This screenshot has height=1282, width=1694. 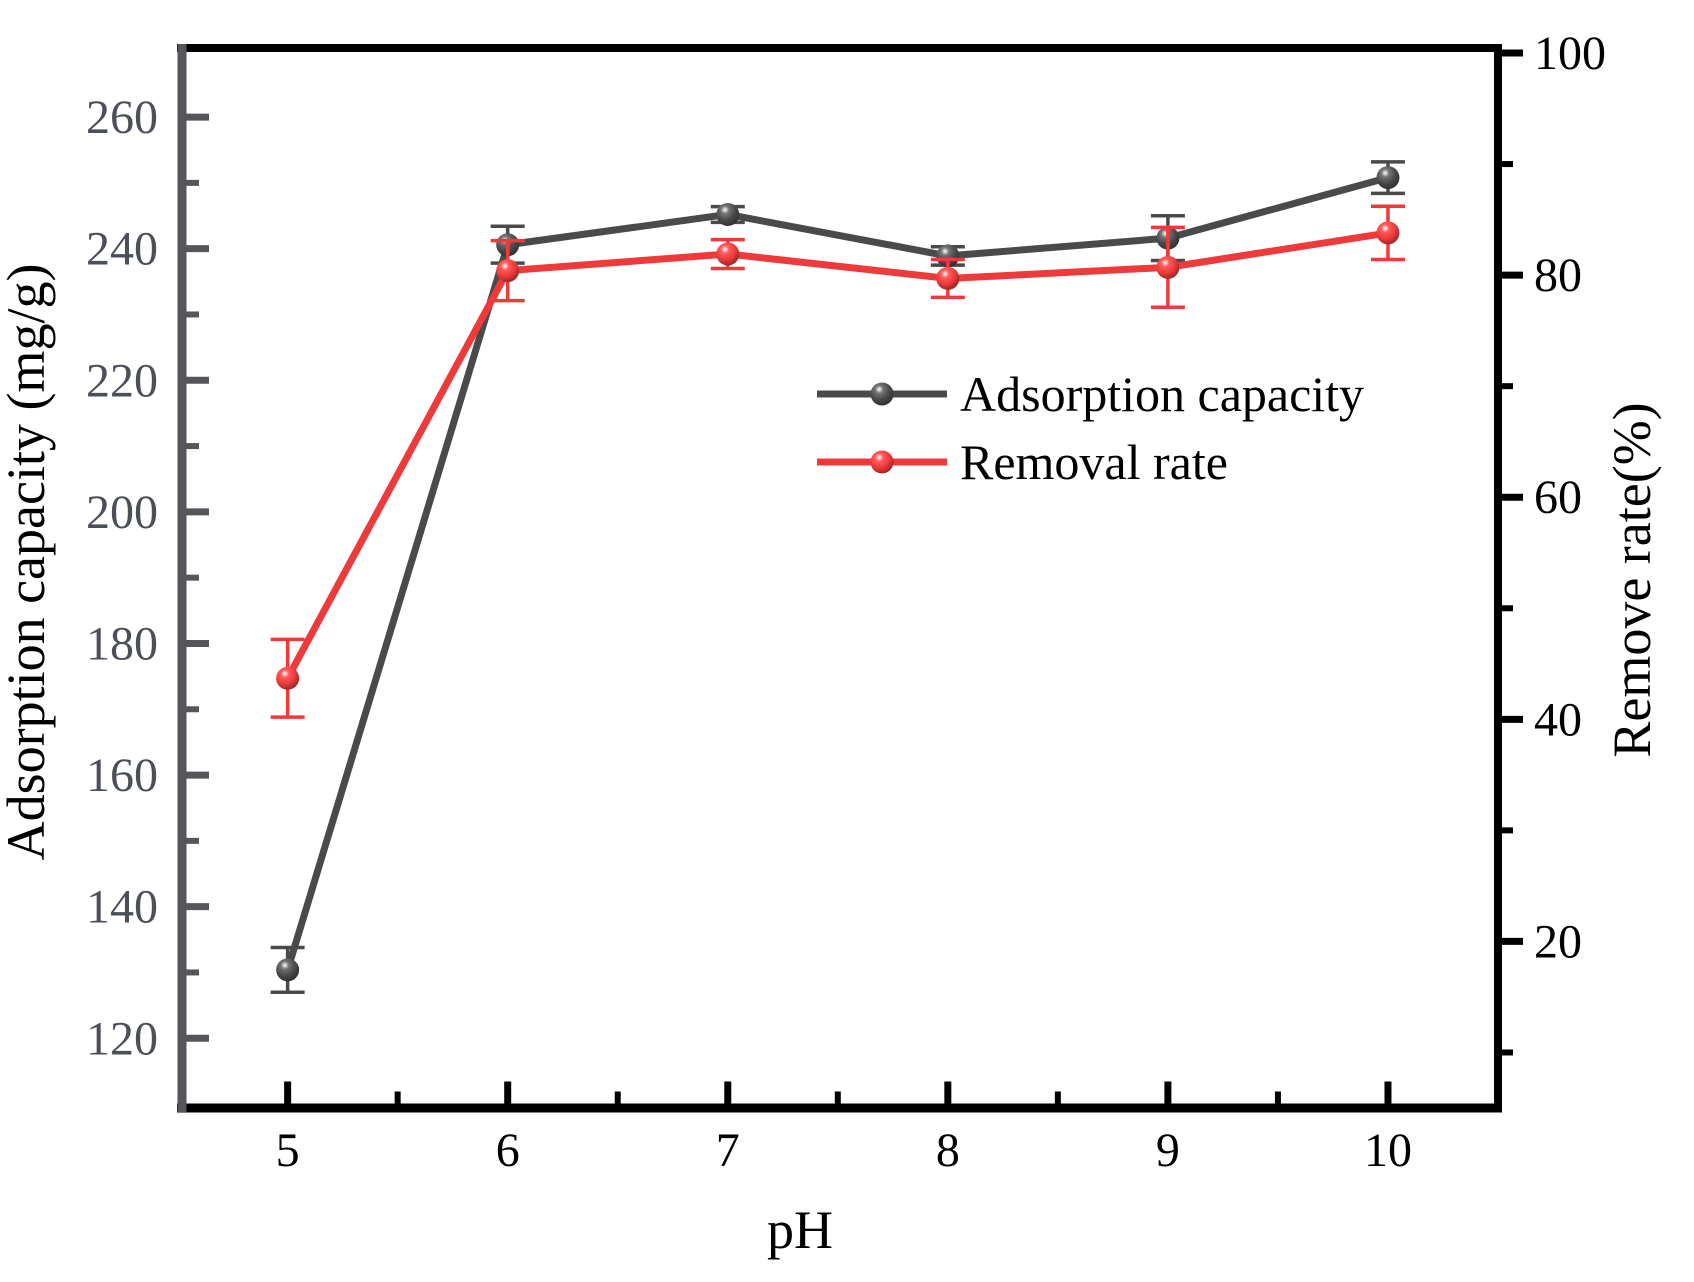 What do you see at coordinates (147, 578) in the screenshot?
I see `left-axis: 260 240 220 200 180 160 140 120` at bounding box center [147, 578].